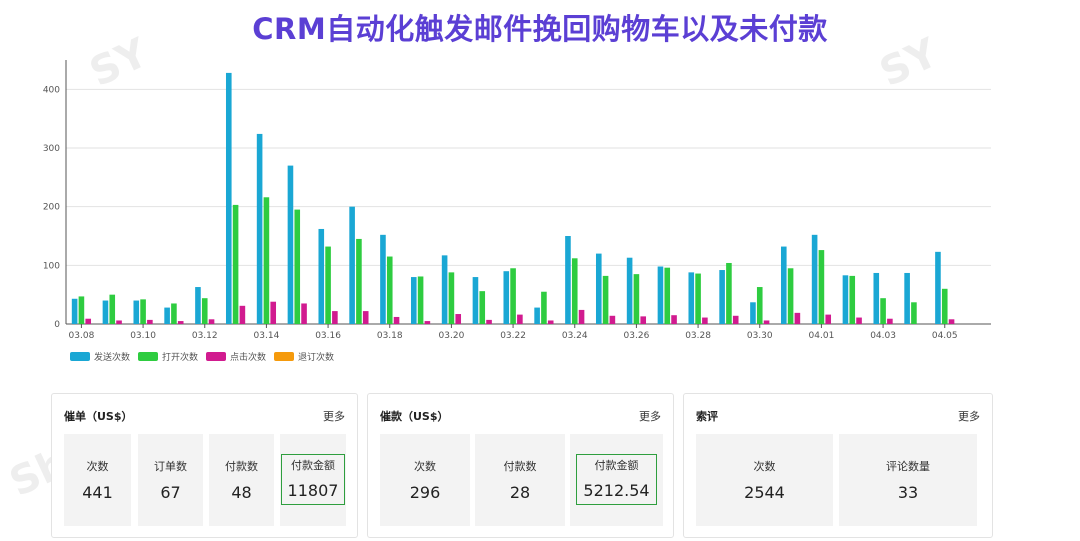  I want to click on x-tick-label: 03.20, so click(452, 336).